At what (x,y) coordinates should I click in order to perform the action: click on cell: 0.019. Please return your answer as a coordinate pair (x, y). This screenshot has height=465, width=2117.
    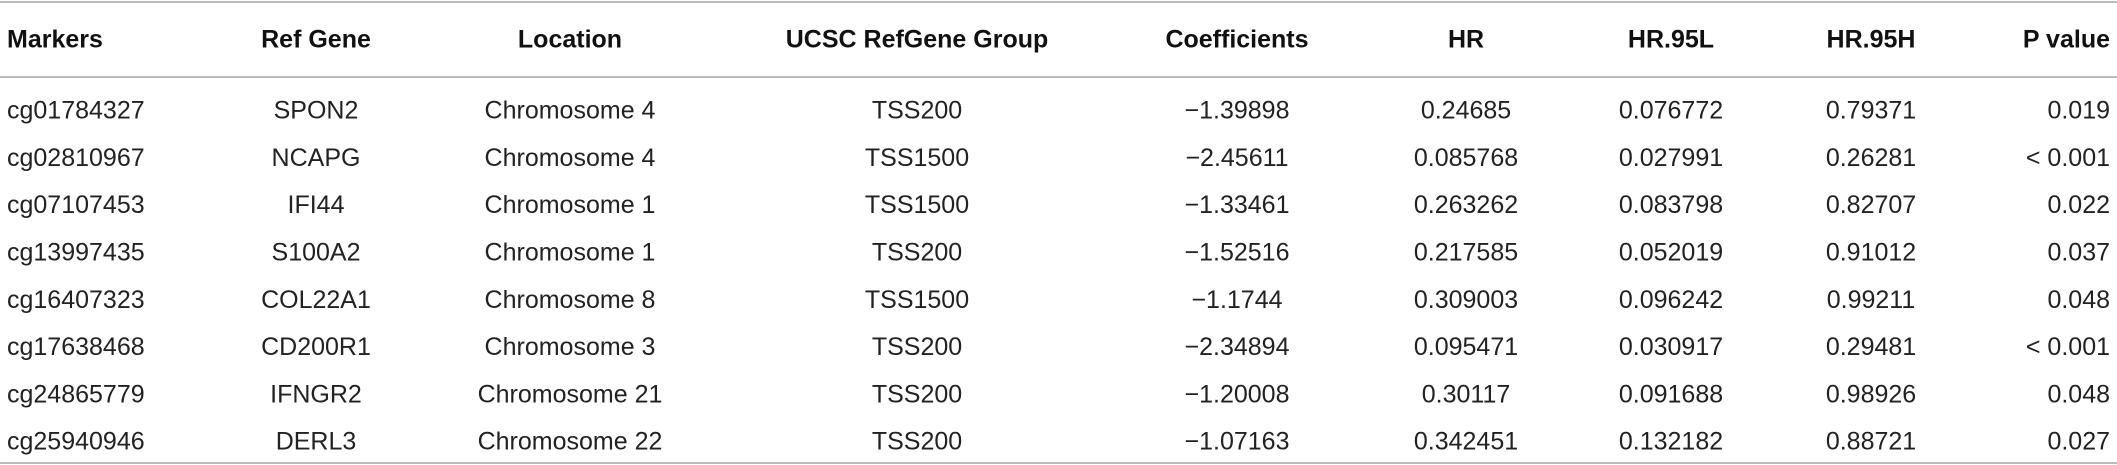
    Looking at the image, I should click on (2078, 111).